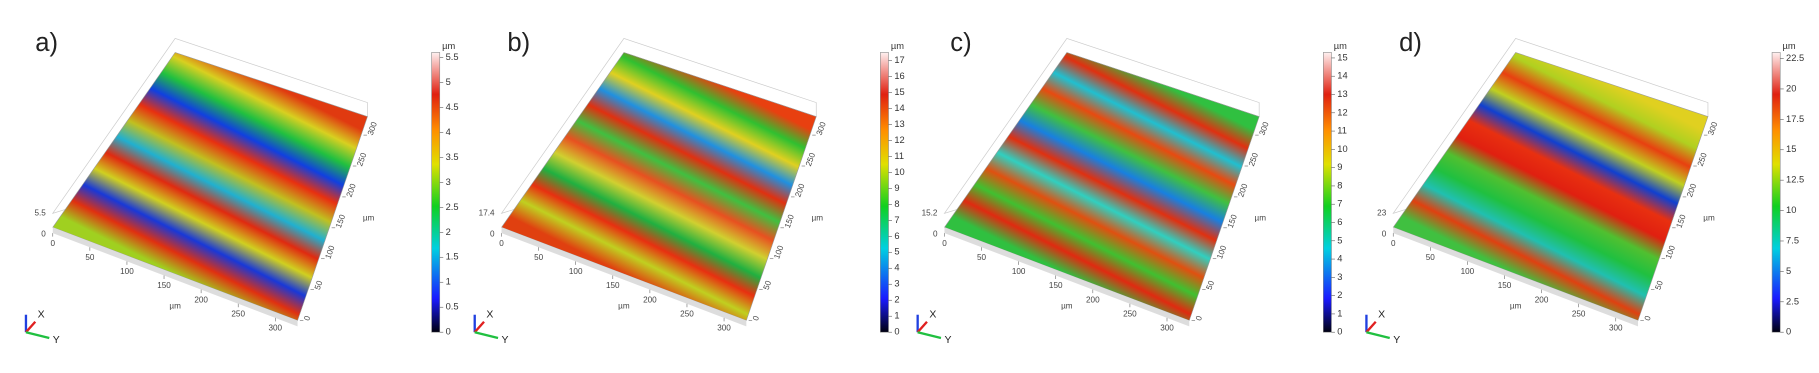  Describe the element at coordinates (896, 188) in the screenshot. I see `colorbar-tick-label: 9` at that location.